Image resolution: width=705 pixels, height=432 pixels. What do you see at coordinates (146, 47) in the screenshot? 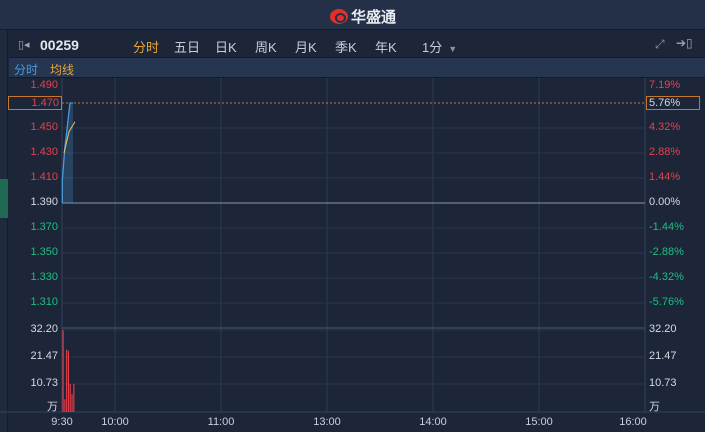
I see `tab-intraday: 分时` at bounding box center [146, 47].